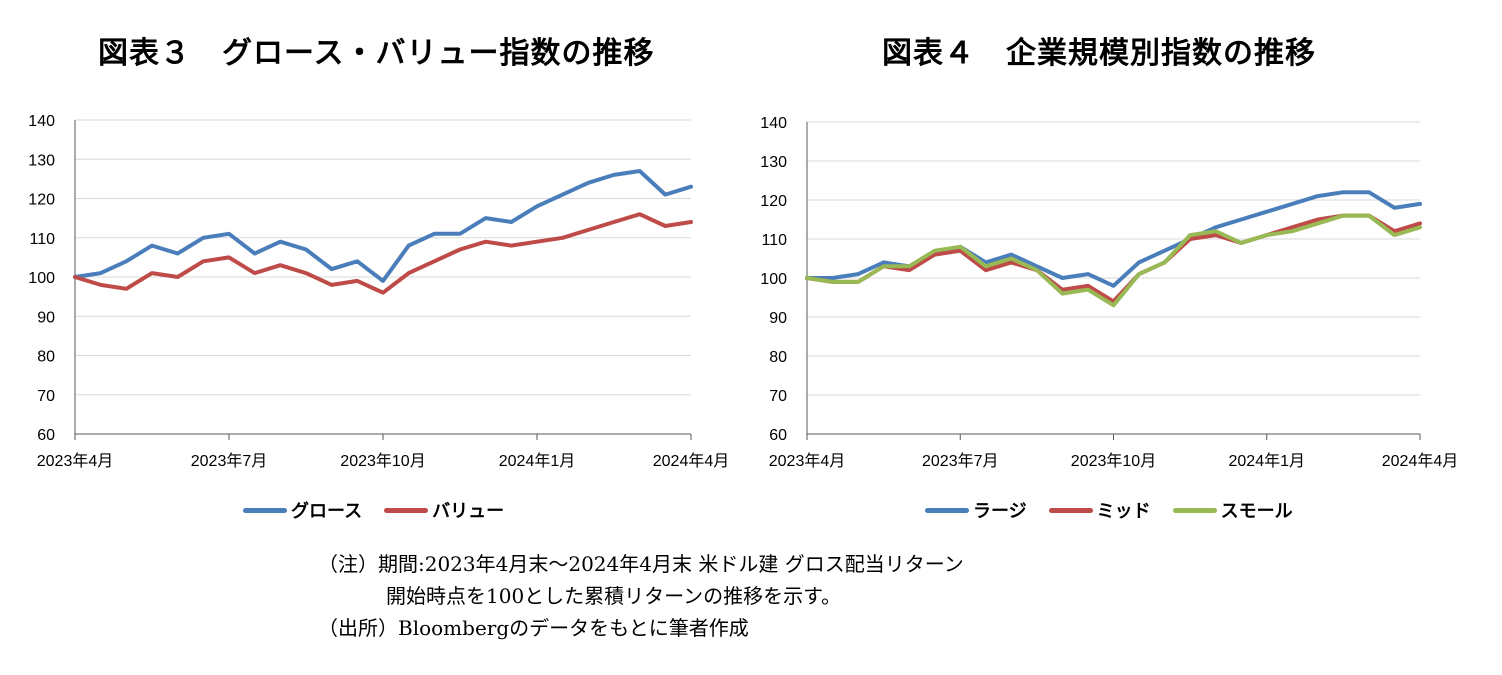 This screenshot has width=1502, height=675. I want to click on legend-item-small: スモール, so click(1232, 510).